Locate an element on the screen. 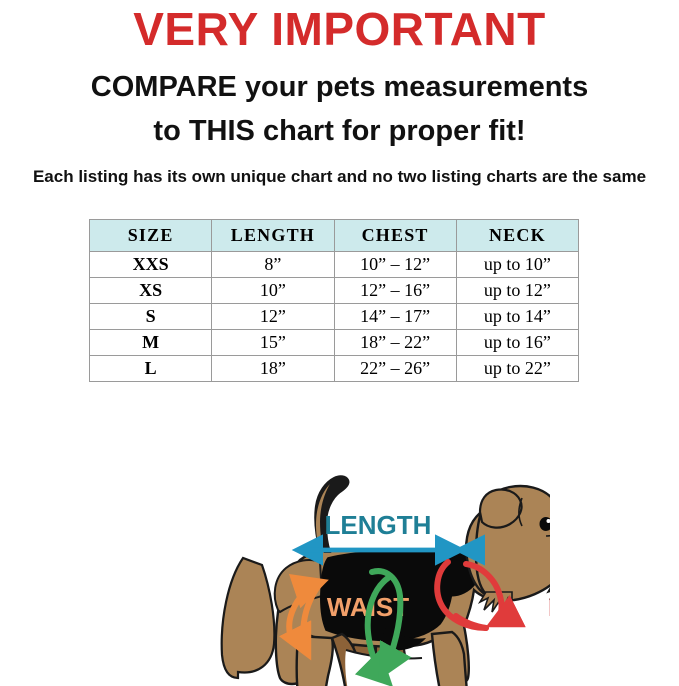 This screenshot has height=686, width=679. chest-measure-arrow is located at coordinates (383, 627).